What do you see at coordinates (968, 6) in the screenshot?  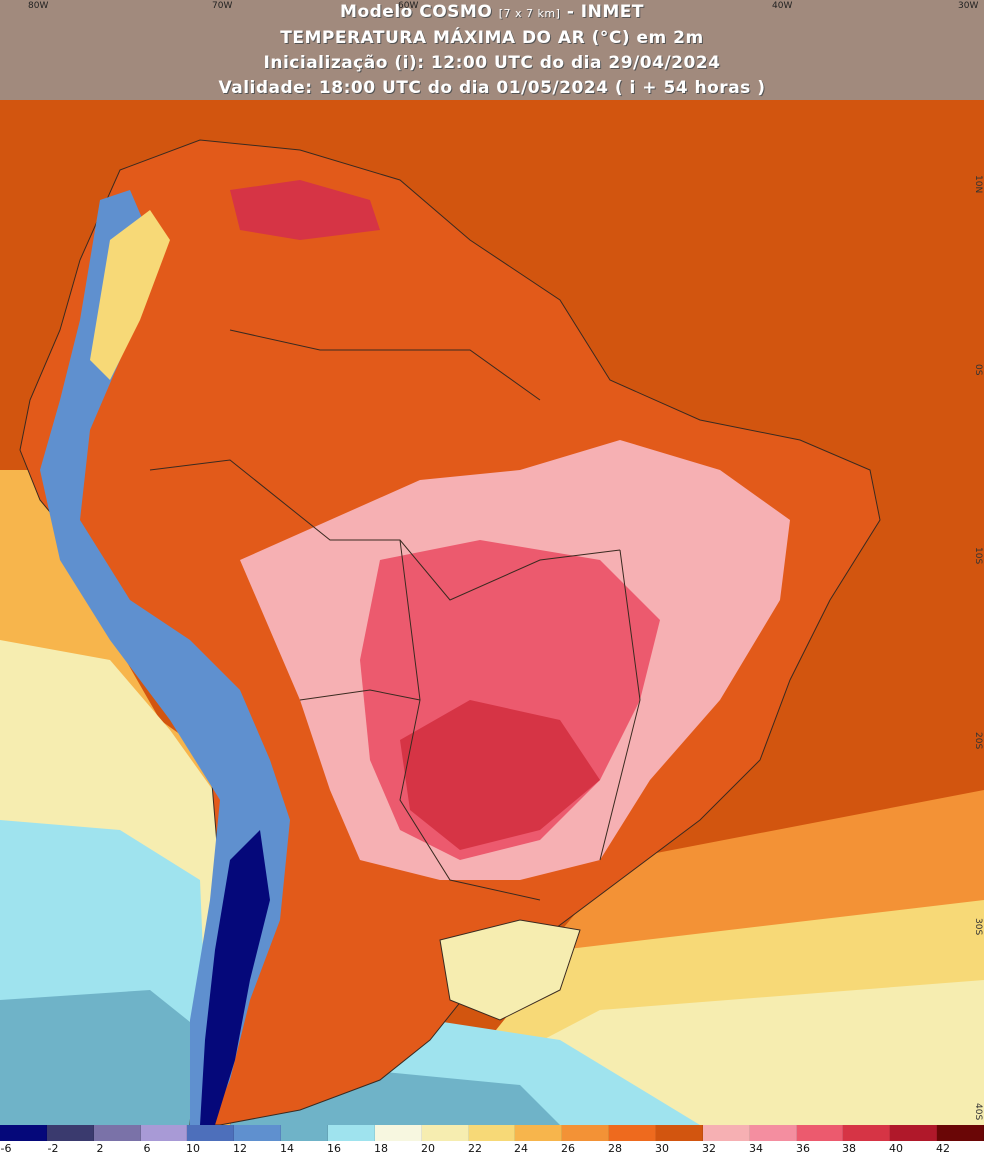 I see `lon-label-30w: 30W` at bounding box center [968, 6].